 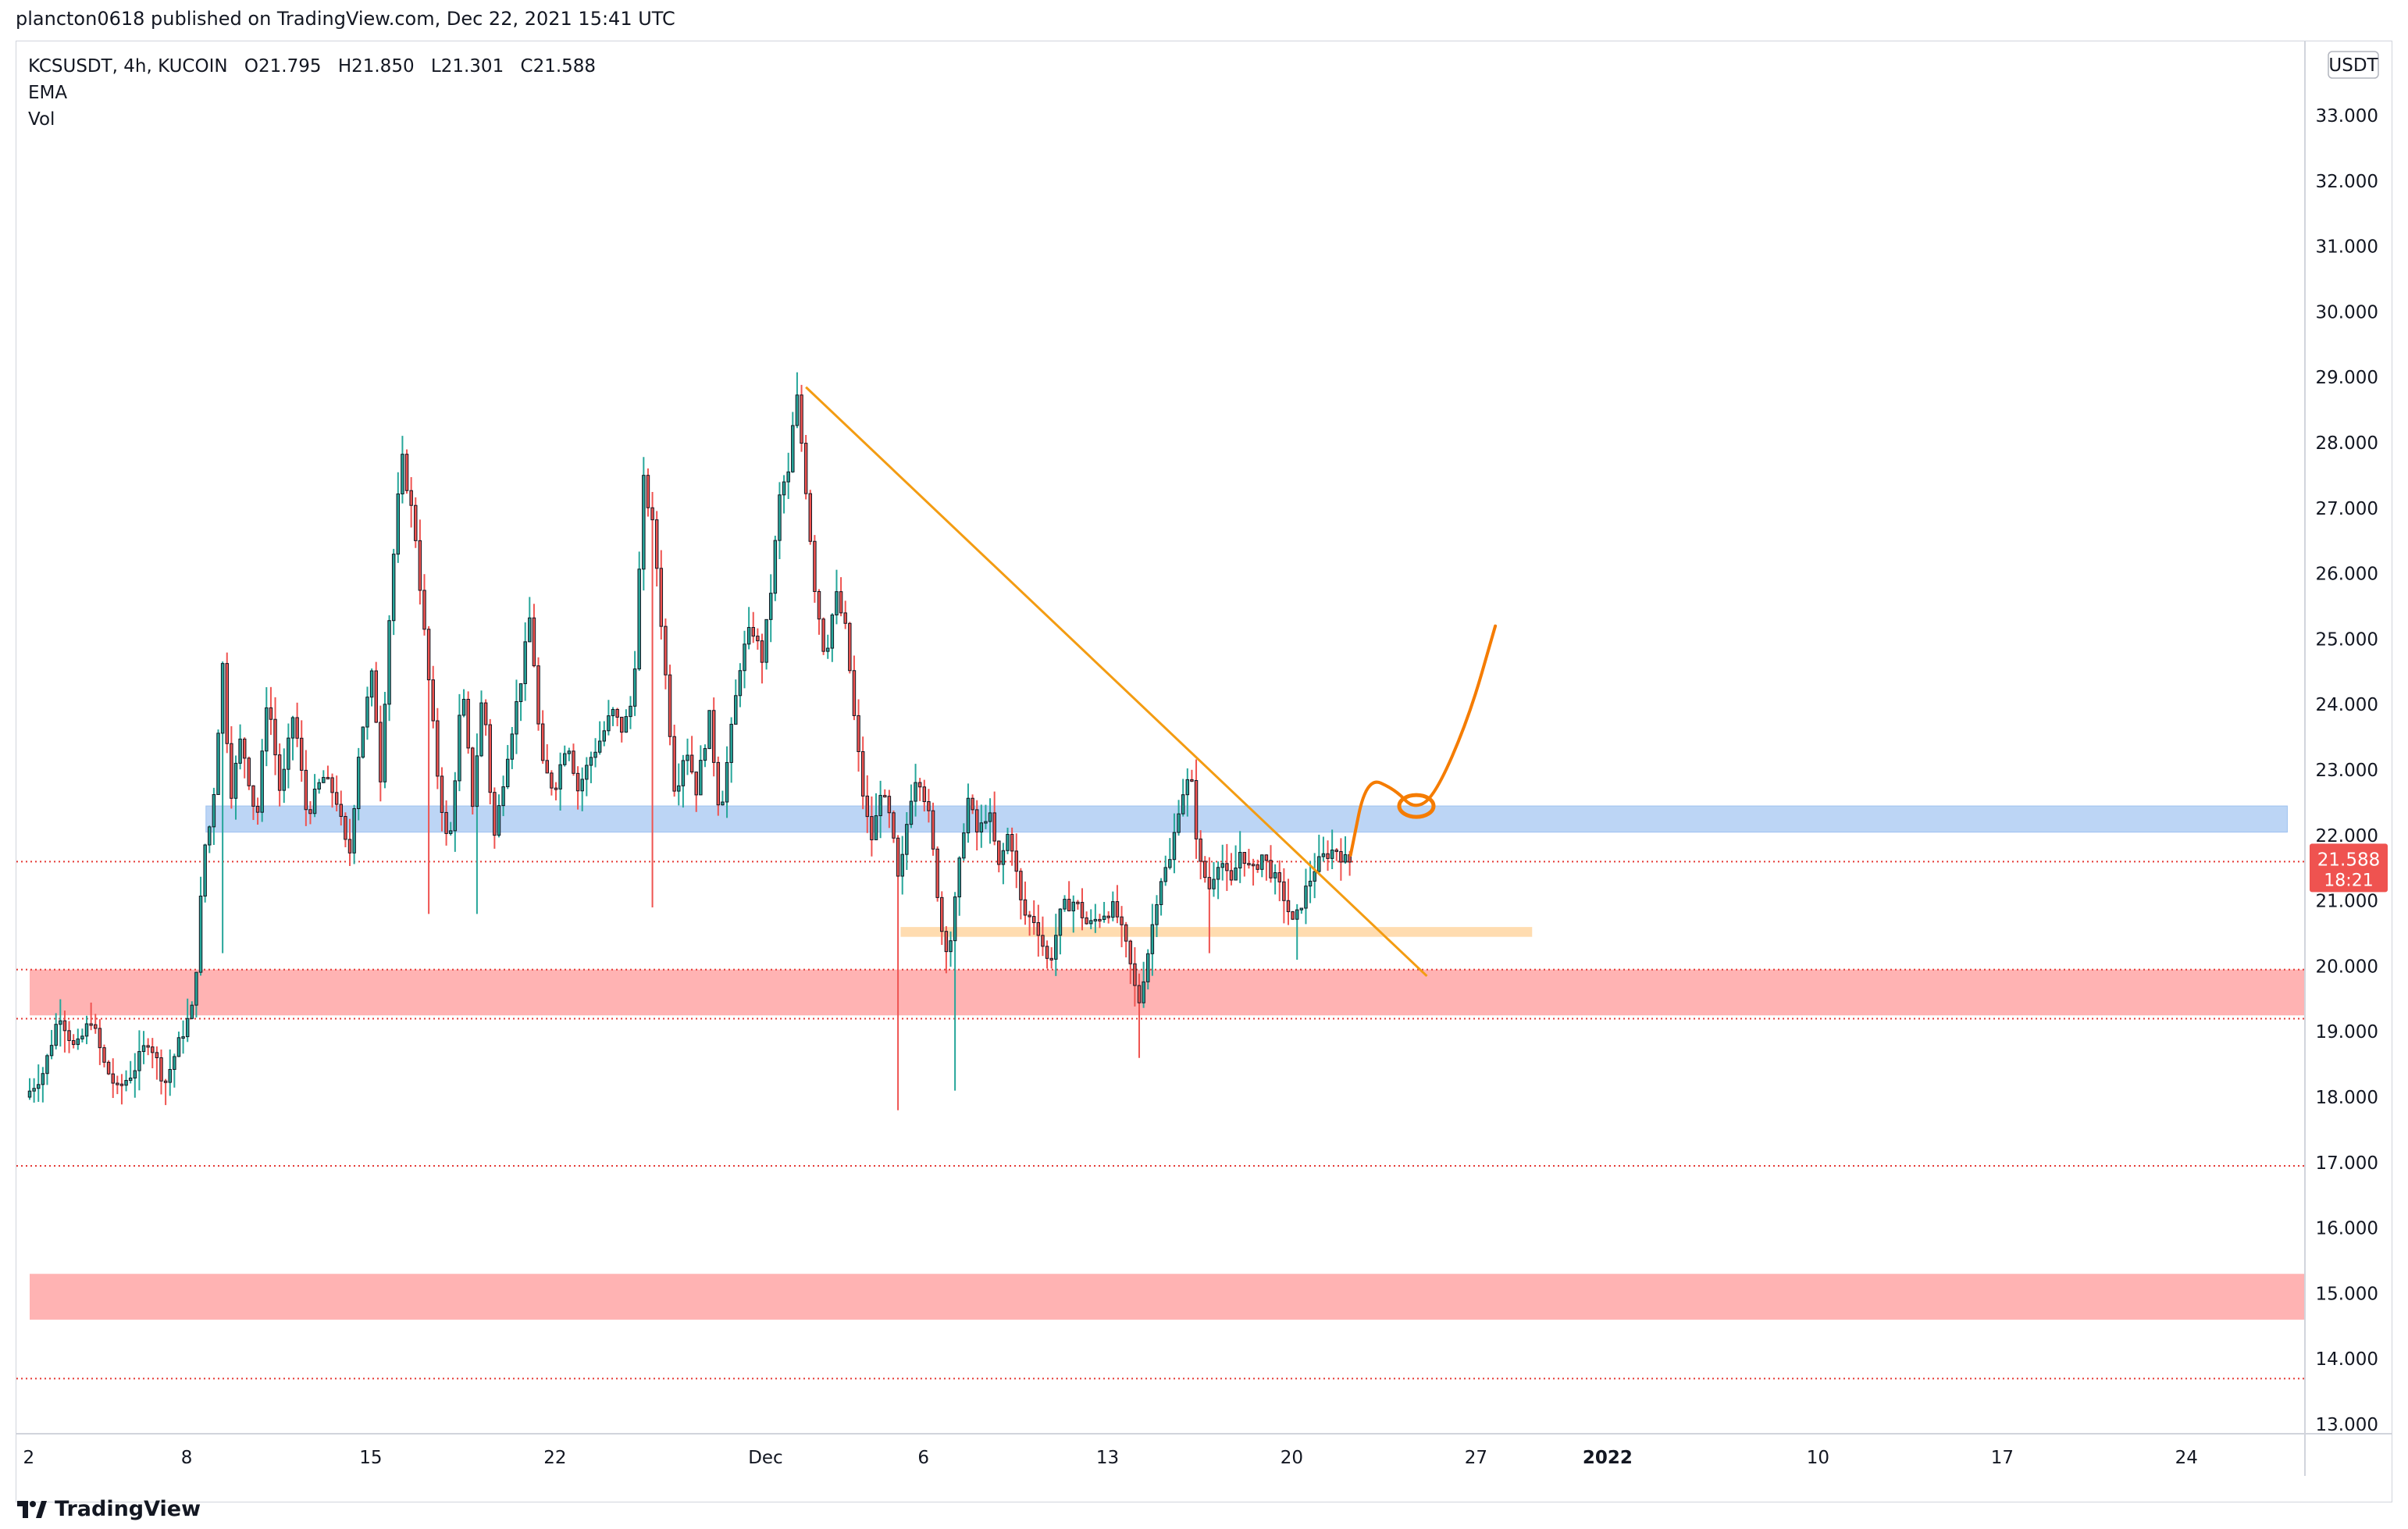 I want to click on projection-loop, so click(x=1416, y=806).